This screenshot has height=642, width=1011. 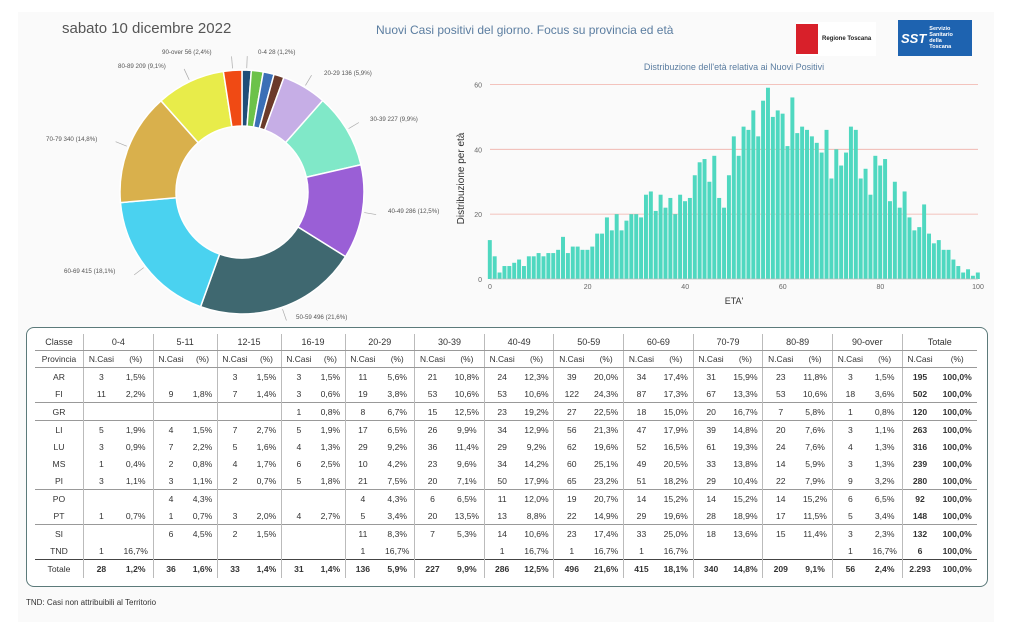 I want to click on pct-cell: 14,8%, so click(x=745, y=568).